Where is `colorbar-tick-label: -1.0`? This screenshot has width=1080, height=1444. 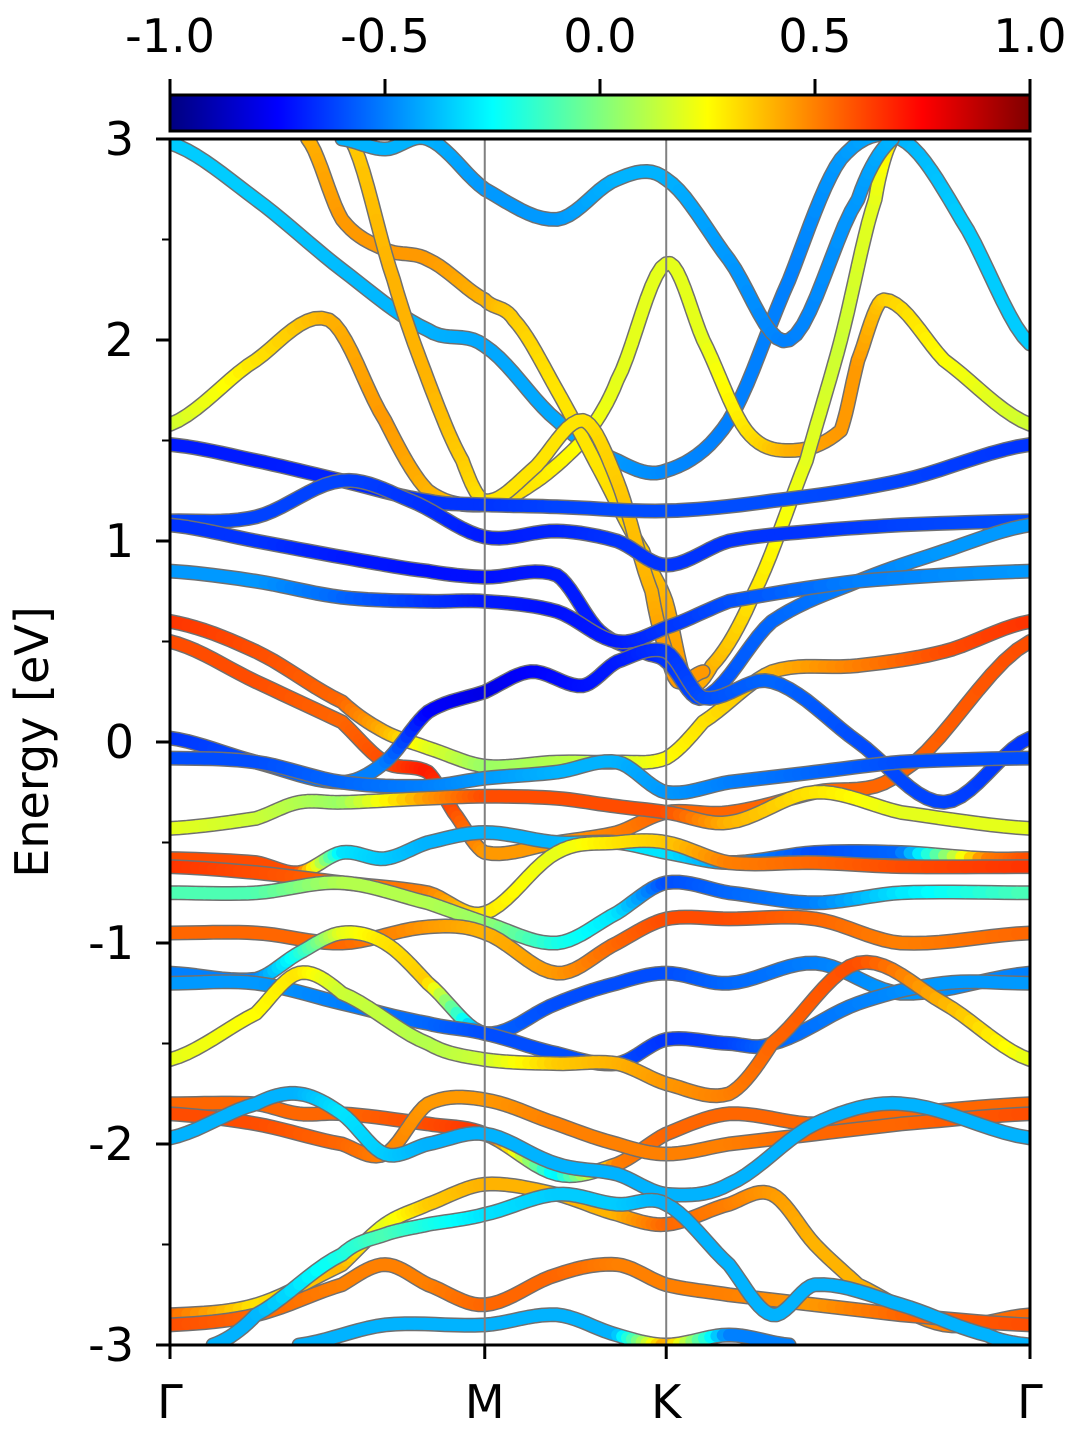
colorbar-tick-label: -1.0 is located at coordinates (170, 36).